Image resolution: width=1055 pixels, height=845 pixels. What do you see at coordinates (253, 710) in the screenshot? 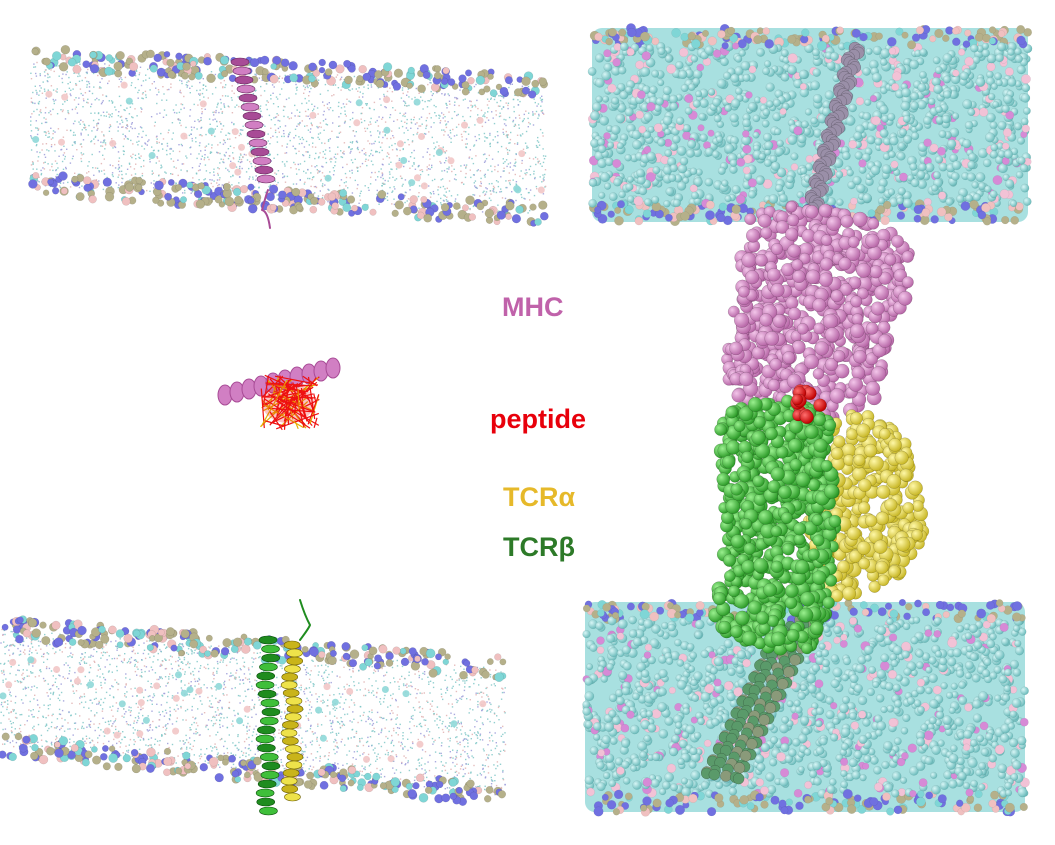
I see `left-bottom-membrane` at bounding box center [253, 710].